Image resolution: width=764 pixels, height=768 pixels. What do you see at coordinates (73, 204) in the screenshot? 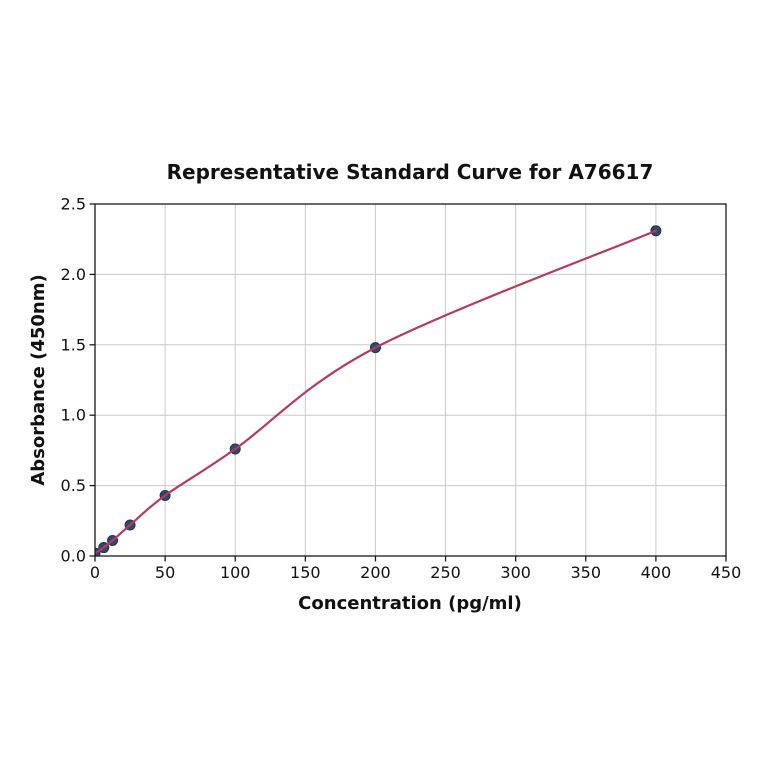
I see `y-tick-label: 2.5` at bounding box center [73, 204].